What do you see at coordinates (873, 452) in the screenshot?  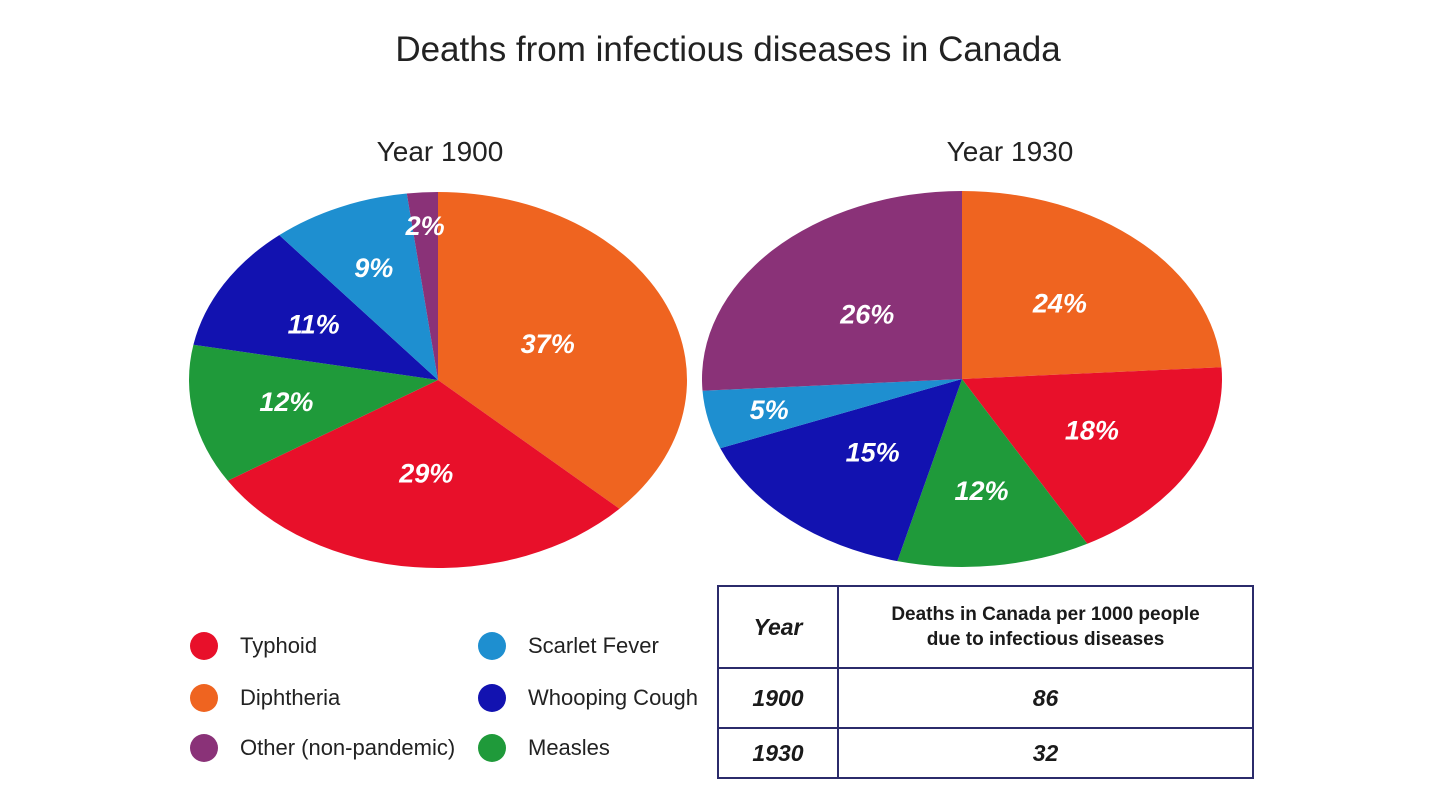 I see `pie-slice-label: 15%` at bounding box center [873, 452].